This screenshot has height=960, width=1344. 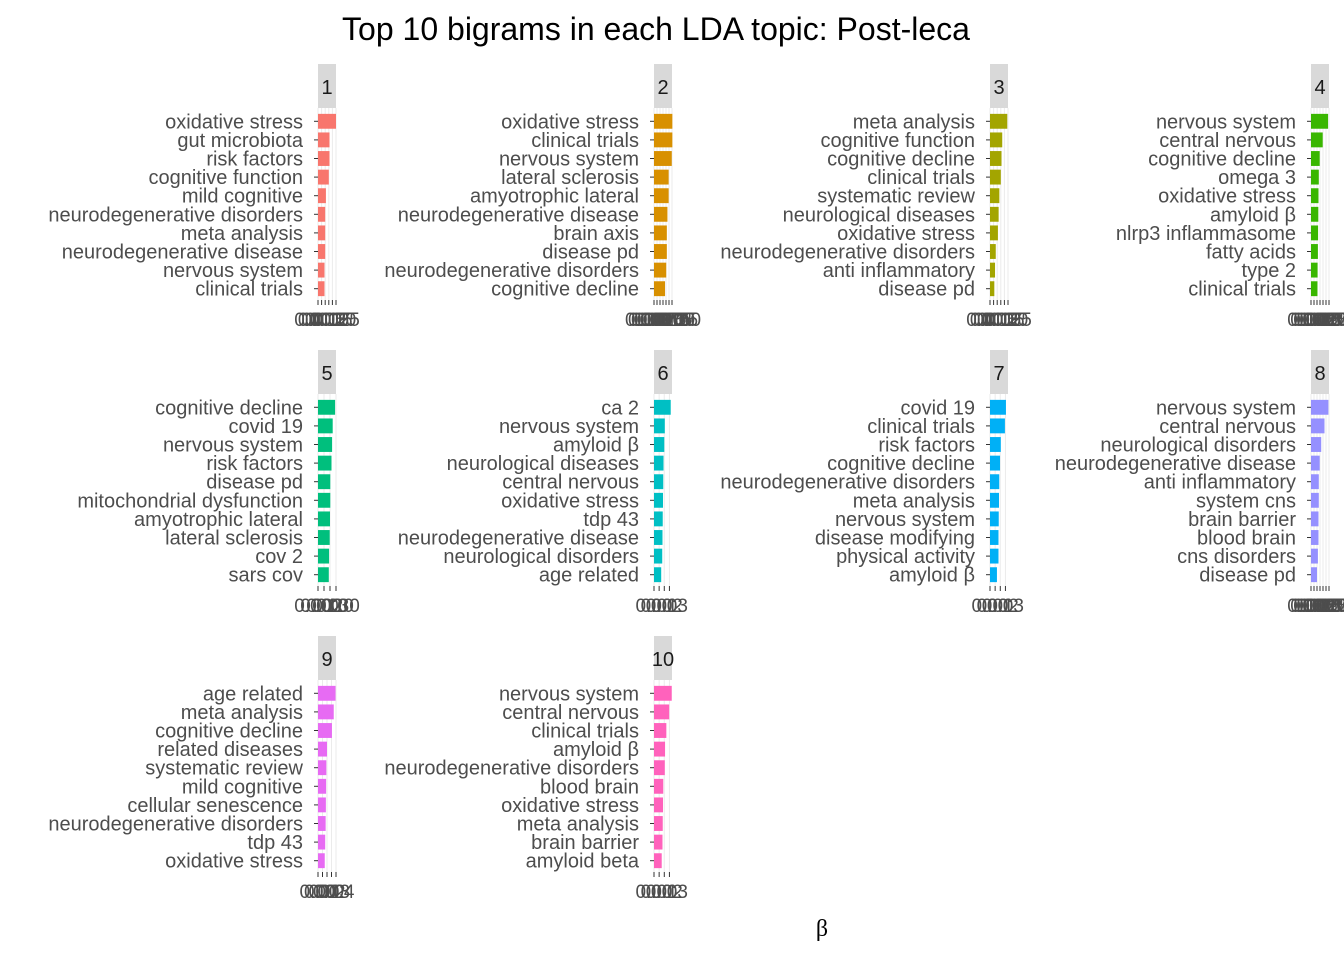 I want to click on facet-strip-label: 1, so click(x=326, y=88).